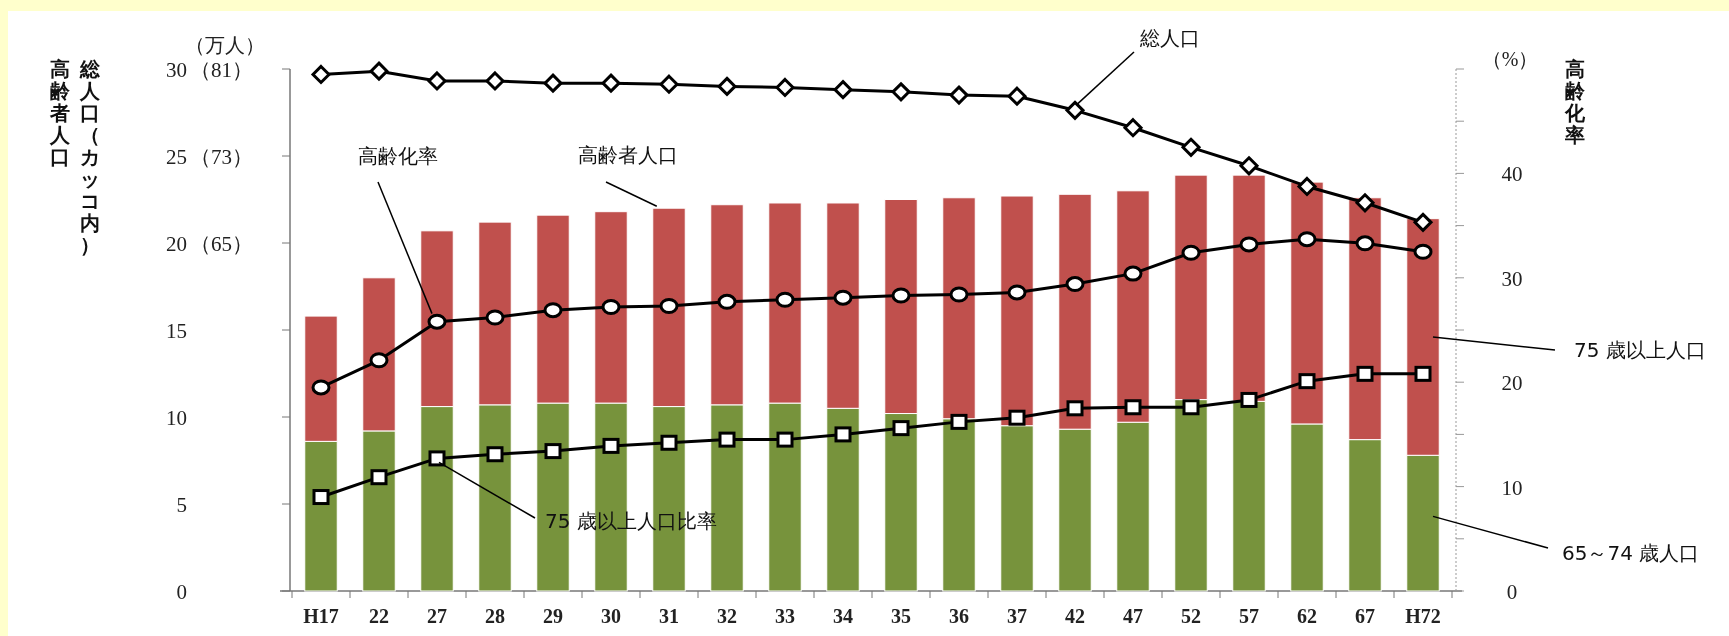 This screenshot has height=636, width=1729. I want to click on x-tick-label: 34, so click(843, 616).